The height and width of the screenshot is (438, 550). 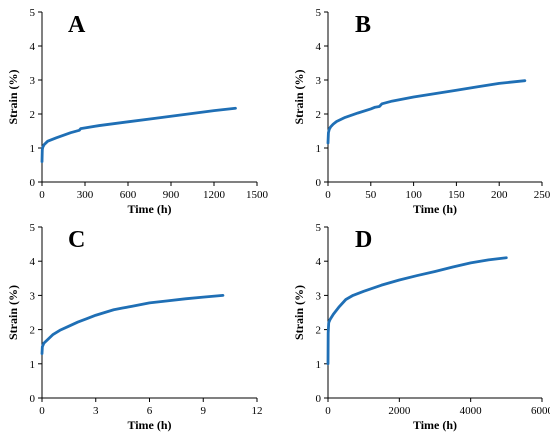 What do you see at coordinates (456, 195) in the screenshot?
I see `x-tick-label: 150` at bounding box center [456, 195].